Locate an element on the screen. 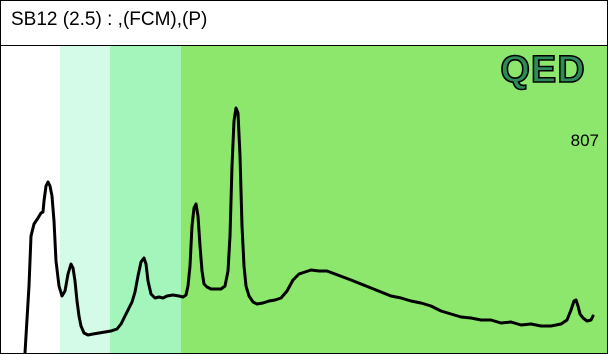 Image resolution: width=608 pixels, height=354 pixels. zone-mid is located at coordinates (145, 199).